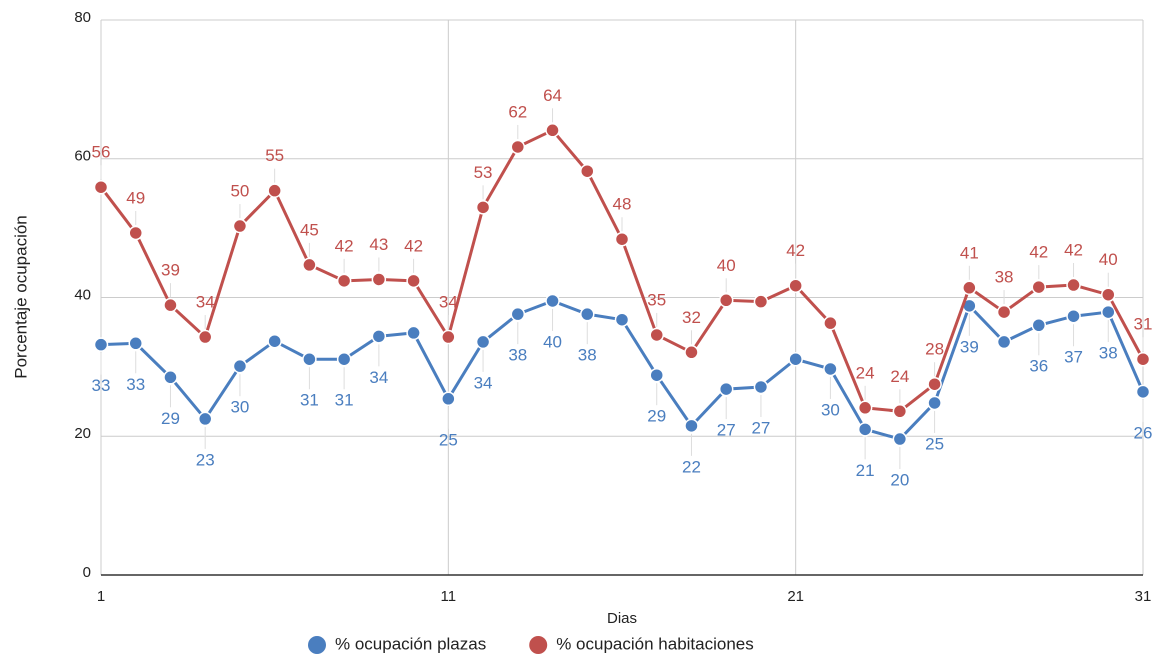  Describe the element at coordinates (1143, 596) in the screenshot. I see `x-tick-label: 31` at that location.